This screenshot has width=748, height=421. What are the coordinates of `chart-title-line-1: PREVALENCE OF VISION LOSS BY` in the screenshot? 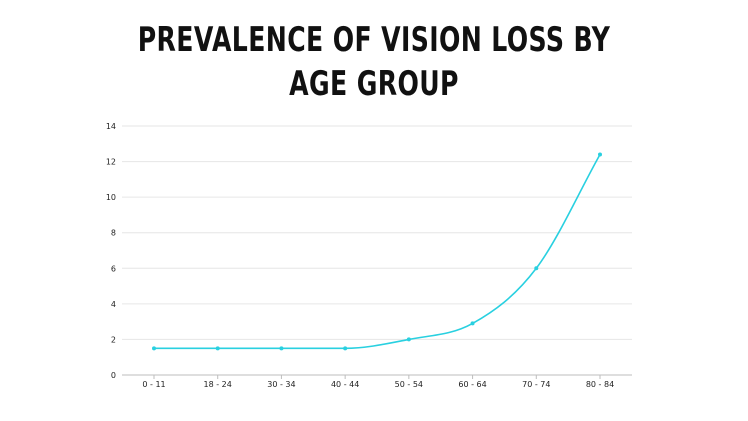 It's located at (374, 40).